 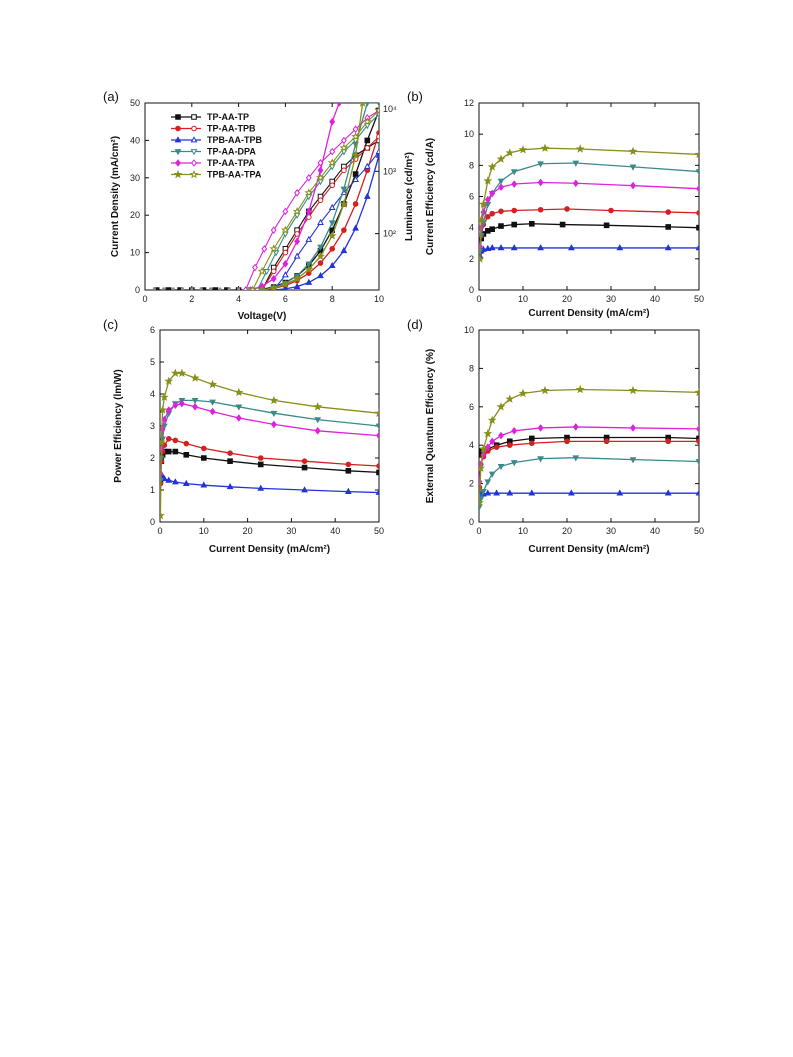 I want to click on legend-label: TP-AA-TPA, so click(x=231, y=163).